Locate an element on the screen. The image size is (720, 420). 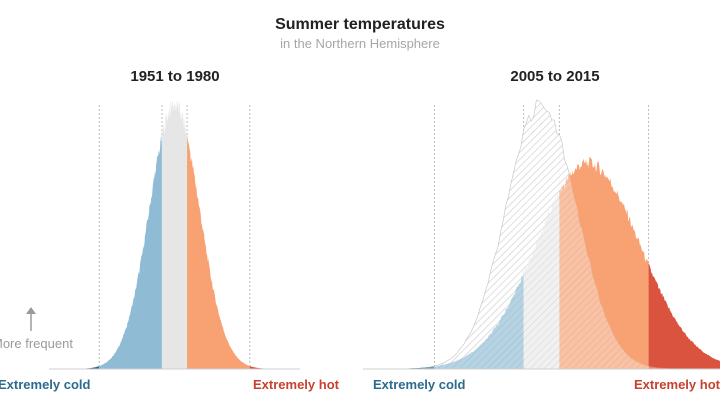
extremely-cold-label-right: Extremely cold is located at coordinates (419, 384).